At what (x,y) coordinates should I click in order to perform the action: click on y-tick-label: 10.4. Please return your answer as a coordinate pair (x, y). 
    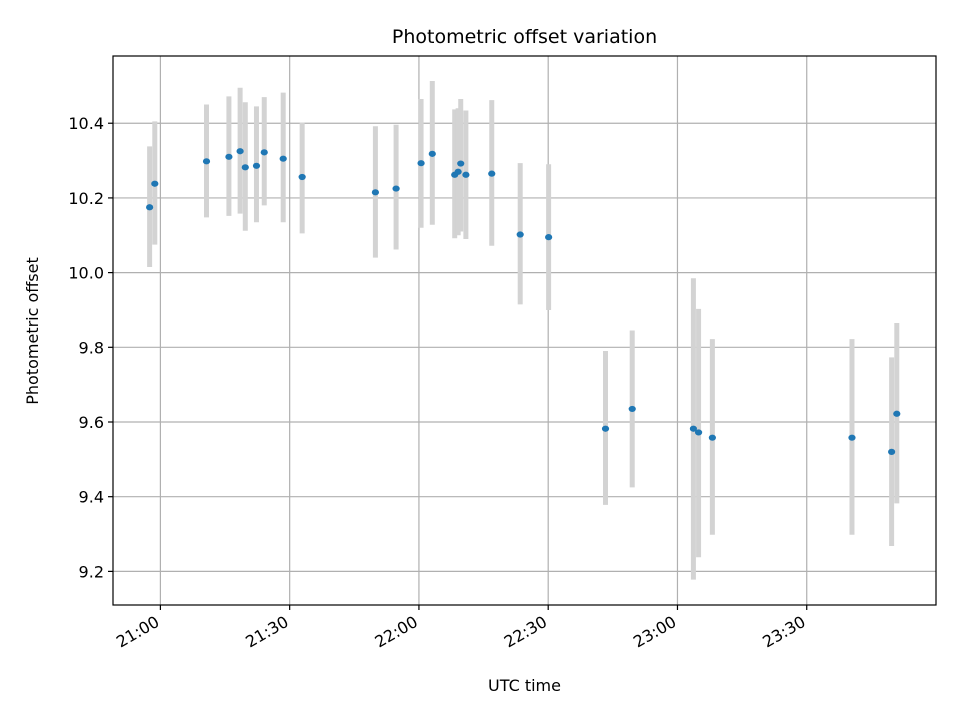
    Looking at the image, I should click on (86, 123).